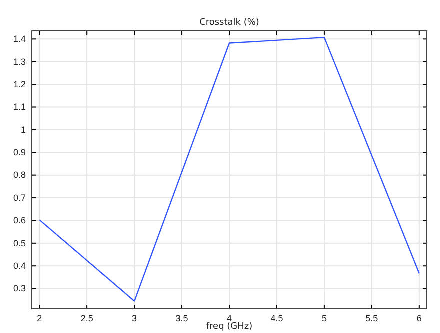 This screenshot has height=333, width=440. Describe the element at coordinates (230, 23) in the screenshot. I see `chart-title: Crosstalk (%)` at that location.